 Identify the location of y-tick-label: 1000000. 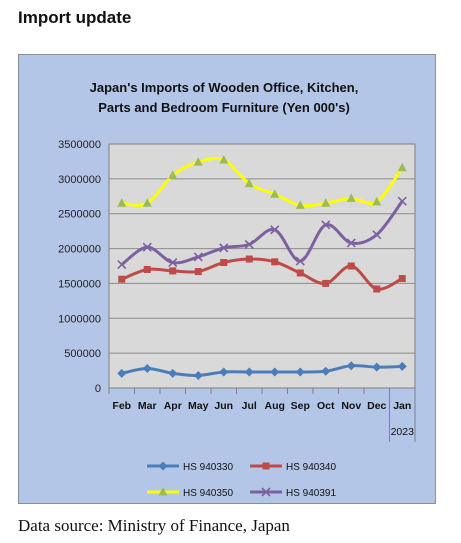
(79, 319).